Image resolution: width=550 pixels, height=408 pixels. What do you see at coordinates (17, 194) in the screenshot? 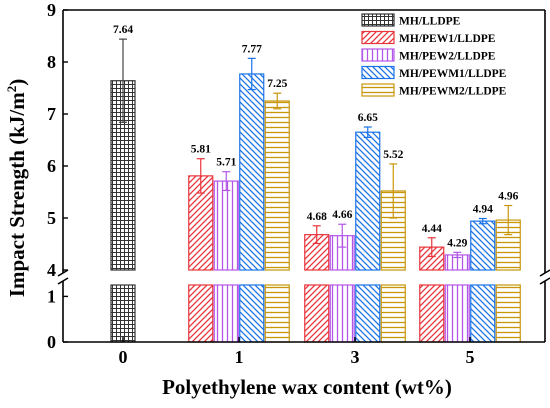
I see `y-axis-title-main: Impact Strength (kJ/m` at bounding box center [17, 194].